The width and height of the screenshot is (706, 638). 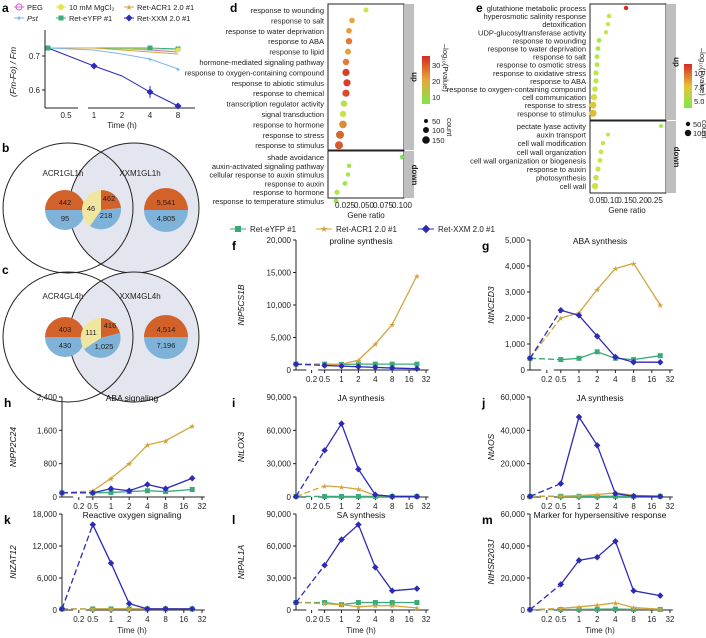 What do you see at coordinates (676, 62) in the screenshot?
I see `panel-e-up-tag: up` at bounding box center [676, 62].